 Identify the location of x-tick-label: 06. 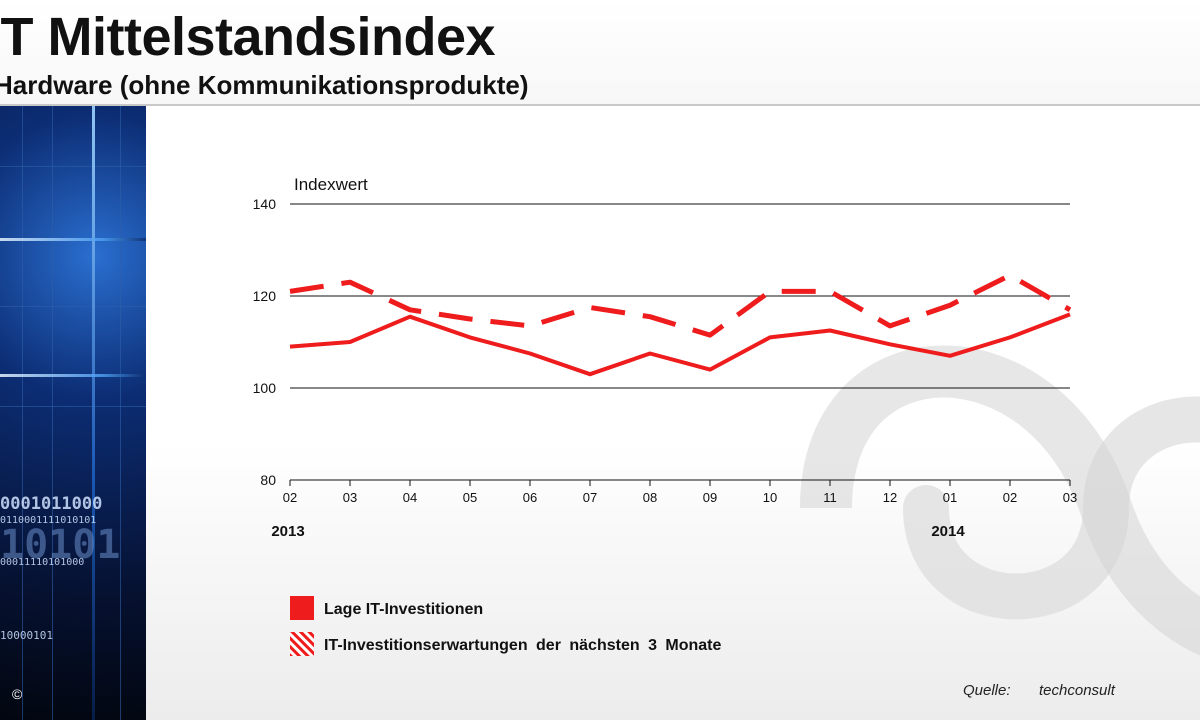
(530, 497).